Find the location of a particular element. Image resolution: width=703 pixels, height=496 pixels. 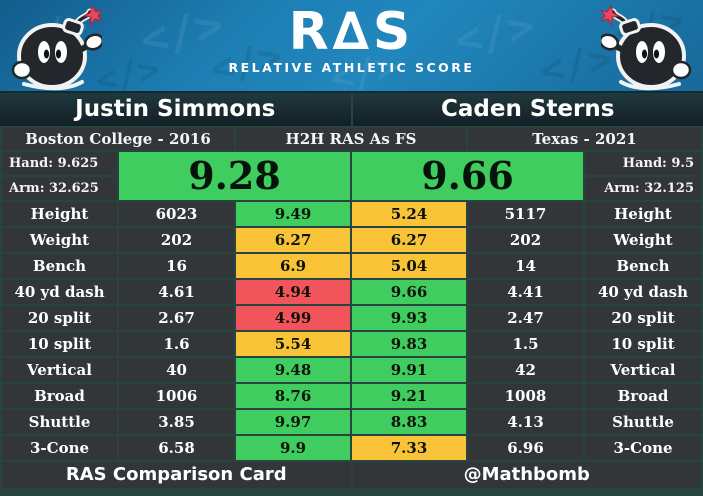

raw-value-right: 2.47 is located at coordinates (525, 318).